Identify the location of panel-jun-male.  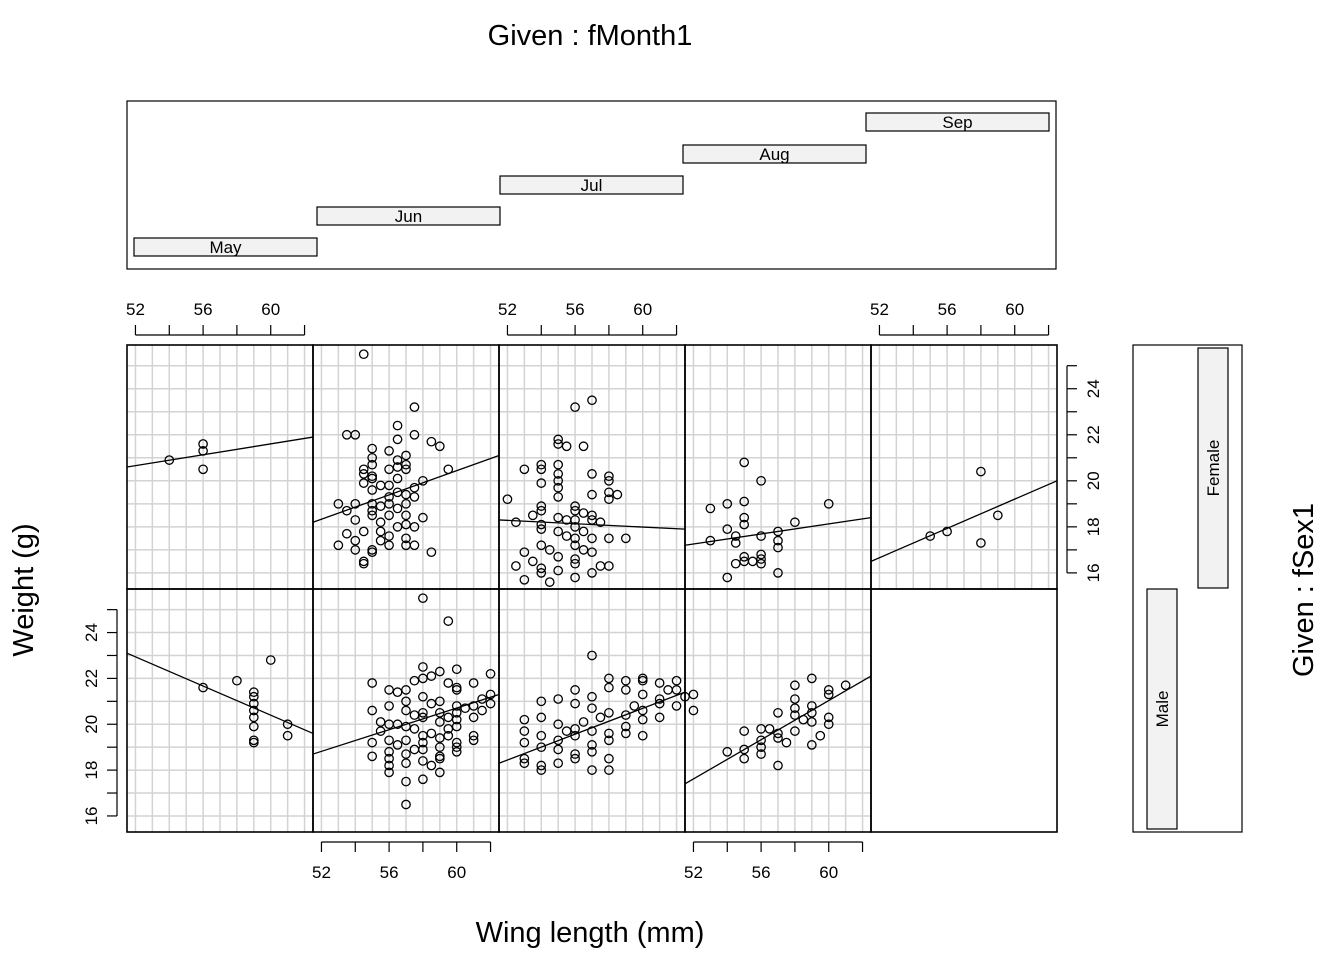
(406, 701).